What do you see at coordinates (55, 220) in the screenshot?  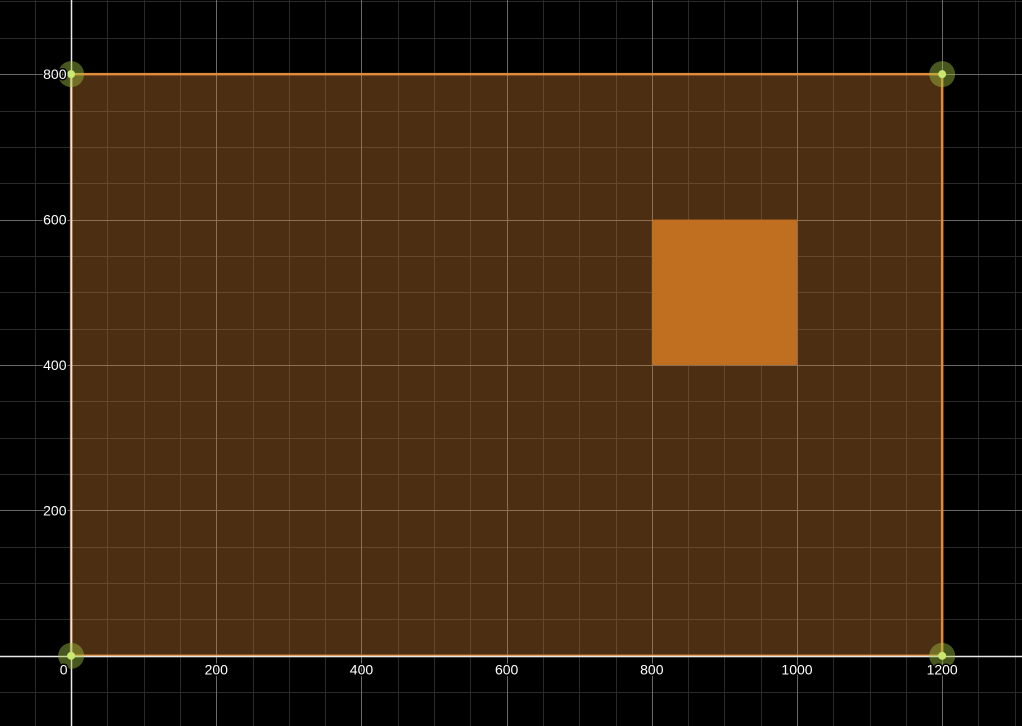 I see `y-tick-label: 600` at bounding box center [55, 220].